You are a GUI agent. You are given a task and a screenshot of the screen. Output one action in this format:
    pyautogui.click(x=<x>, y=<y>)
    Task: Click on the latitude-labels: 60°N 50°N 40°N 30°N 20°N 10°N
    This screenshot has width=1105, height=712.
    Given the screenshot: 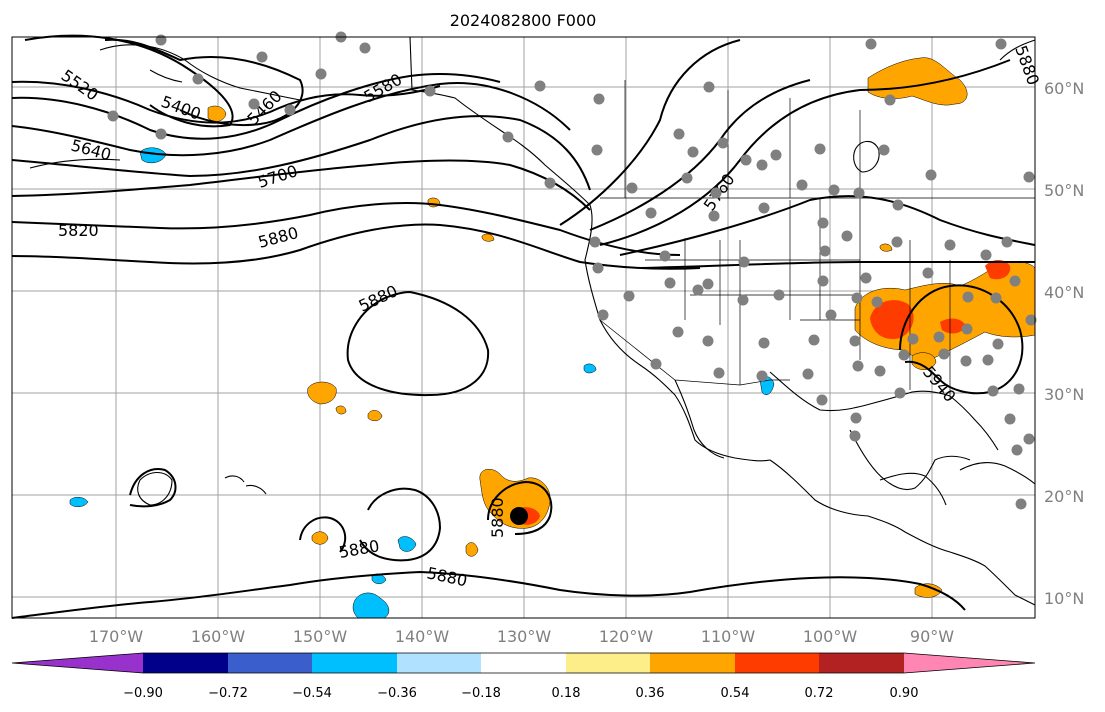 What is the action you would take?
    pyautogui.click(x=1064, y=343)
    